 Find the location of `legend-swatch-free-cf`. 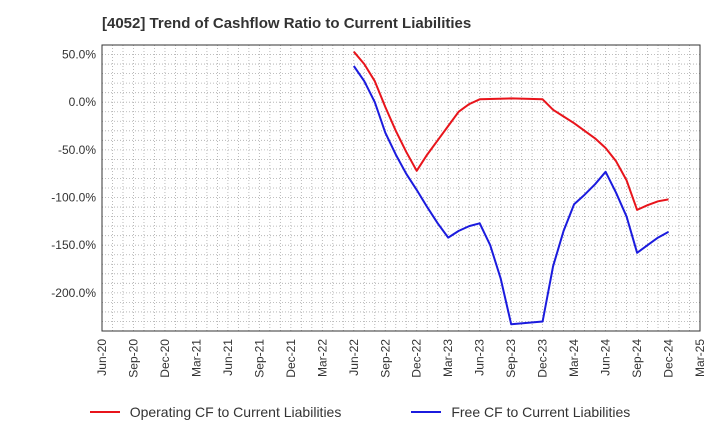

legend-swatch-free-cf is located at coordinates (426, 412).